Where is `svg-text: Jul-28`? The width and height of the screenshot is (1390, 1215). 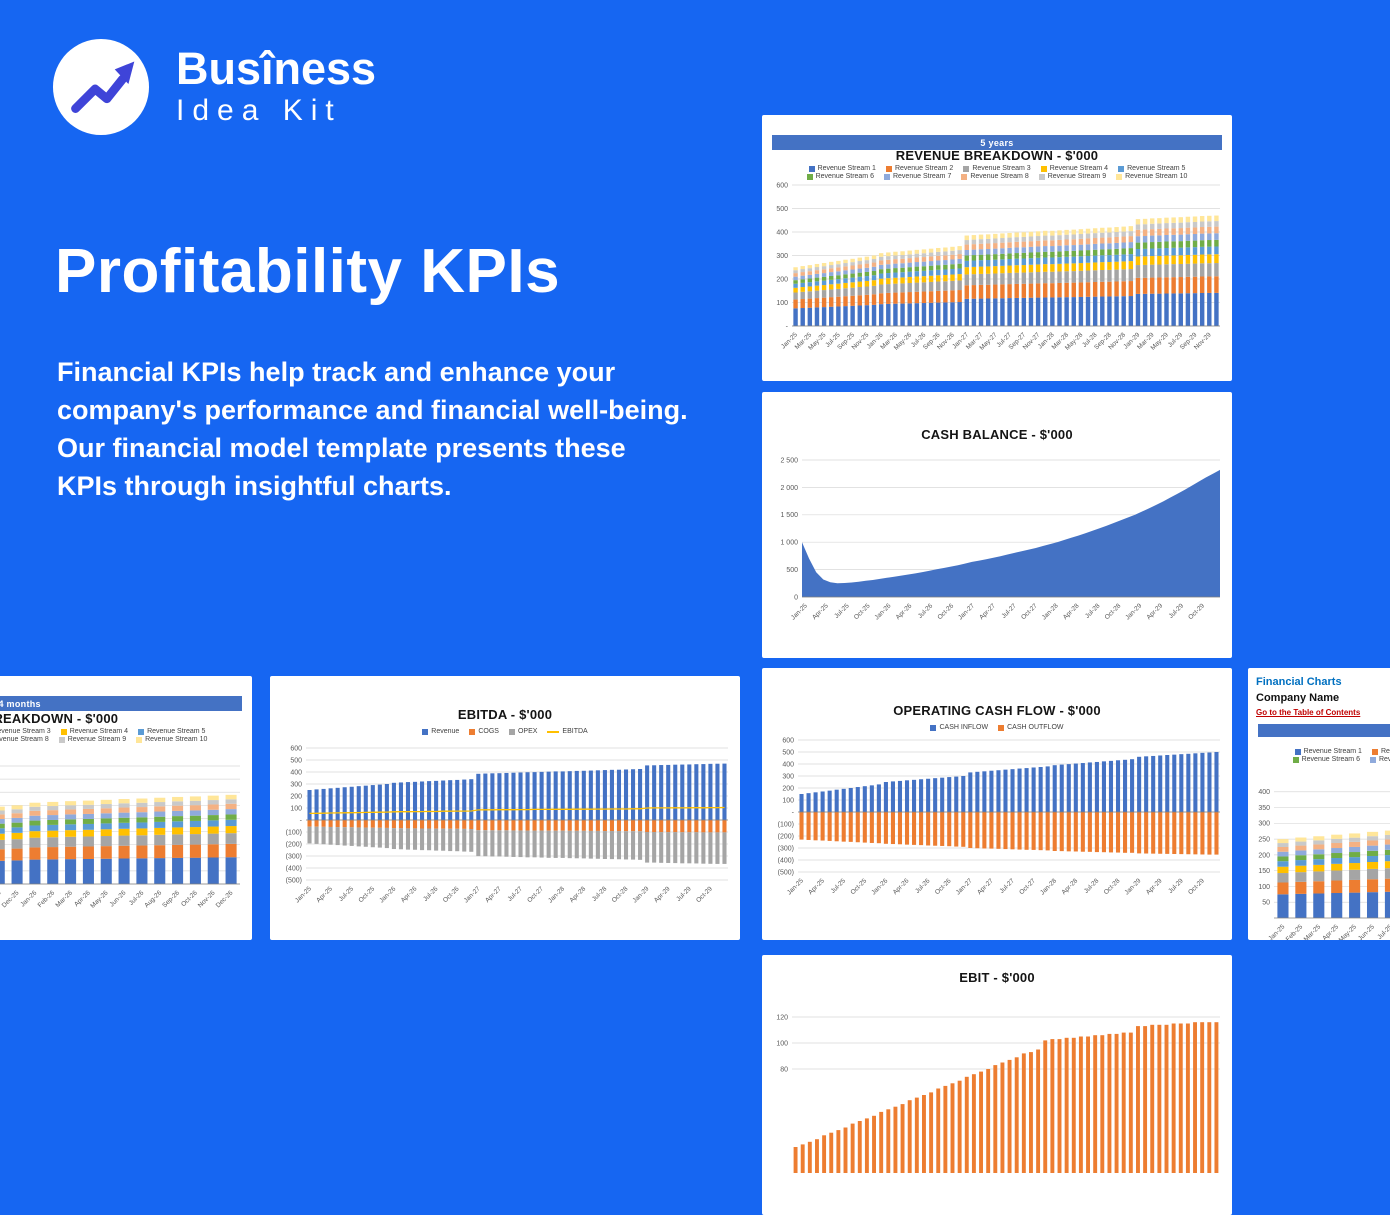 svg-text: Jul-28 is located at coordinates (600, 894).